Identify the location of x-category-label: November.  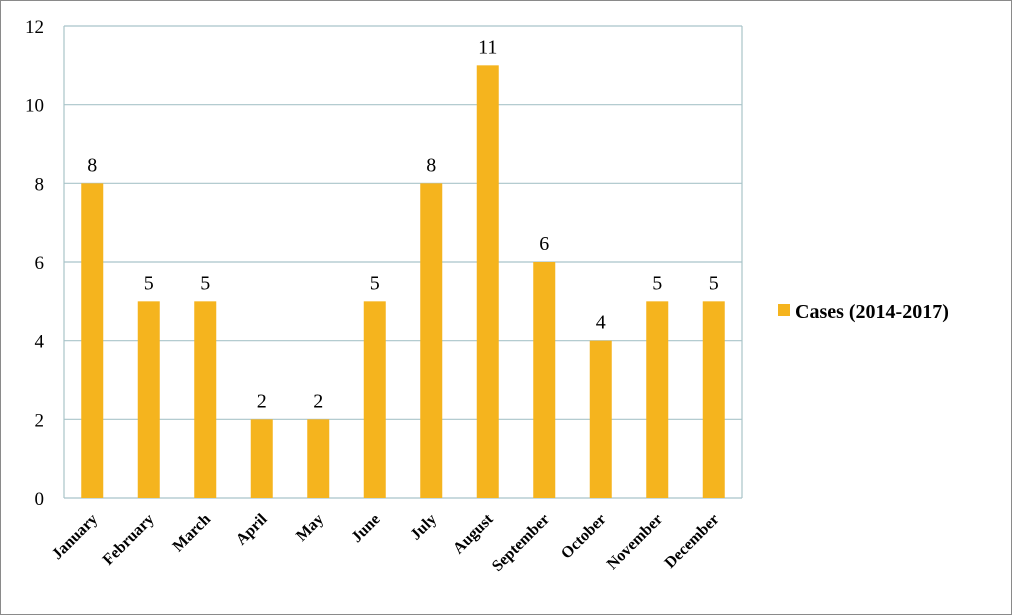
(635, 542).